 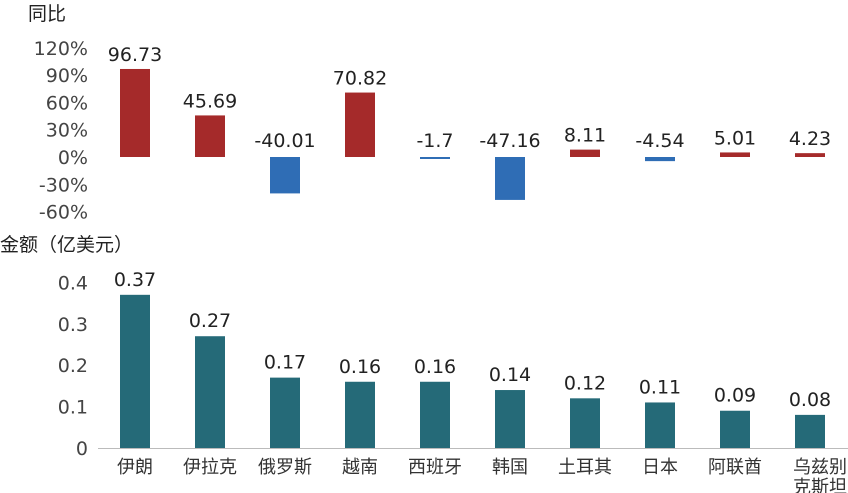 What do you see at coordinates (63, 185) in the screenshot?
I see `yoy-tick-label: -30%` at bounding box center [63, 185].